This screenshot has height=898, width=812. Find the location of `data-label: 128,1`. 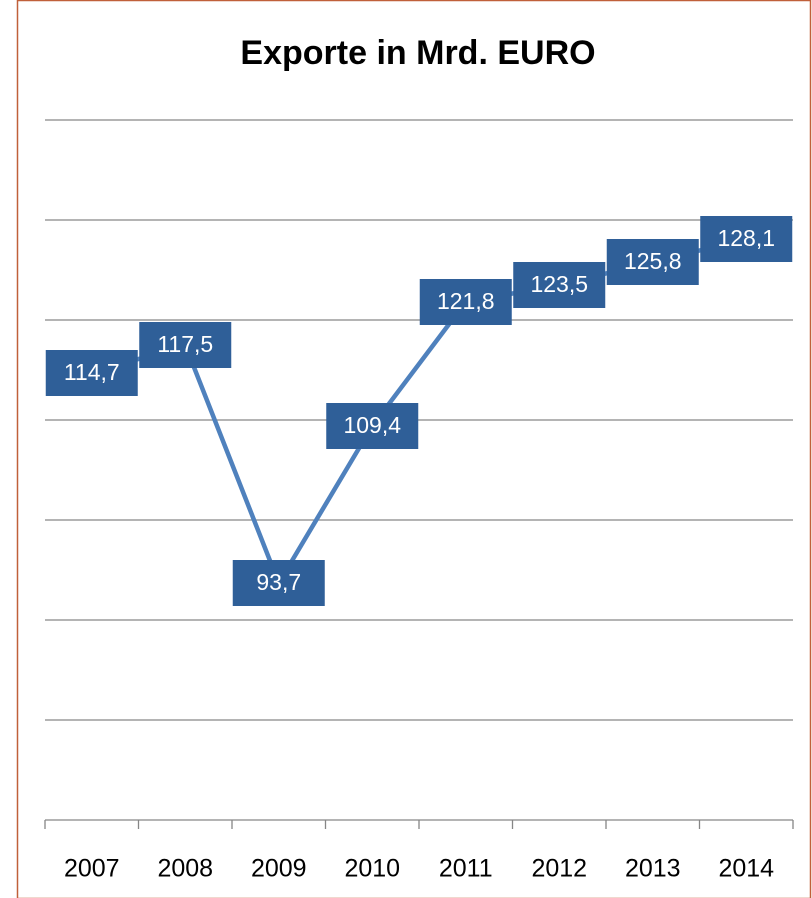

data-label: 128,1 is located at coordinates (746, 238).